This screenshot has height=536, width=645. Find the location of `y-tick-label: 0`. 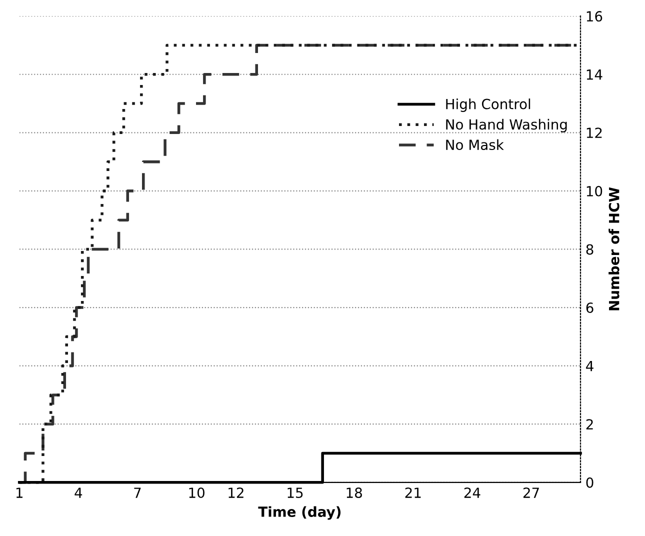

y-tick-label: 0 is located at coordinates (590, 482).